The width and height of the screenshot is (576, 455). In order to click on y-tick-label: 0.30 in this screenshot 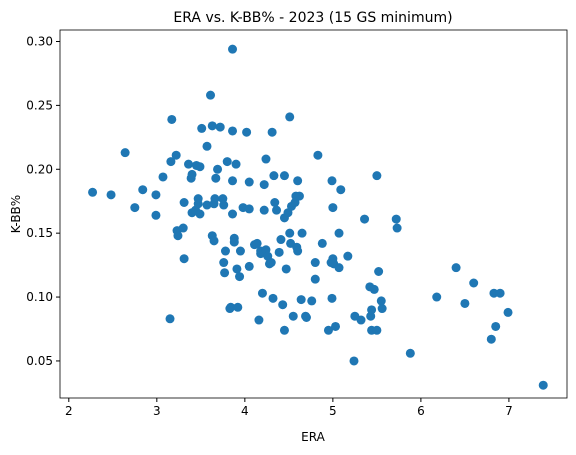, I will do `click(39, 42)`.